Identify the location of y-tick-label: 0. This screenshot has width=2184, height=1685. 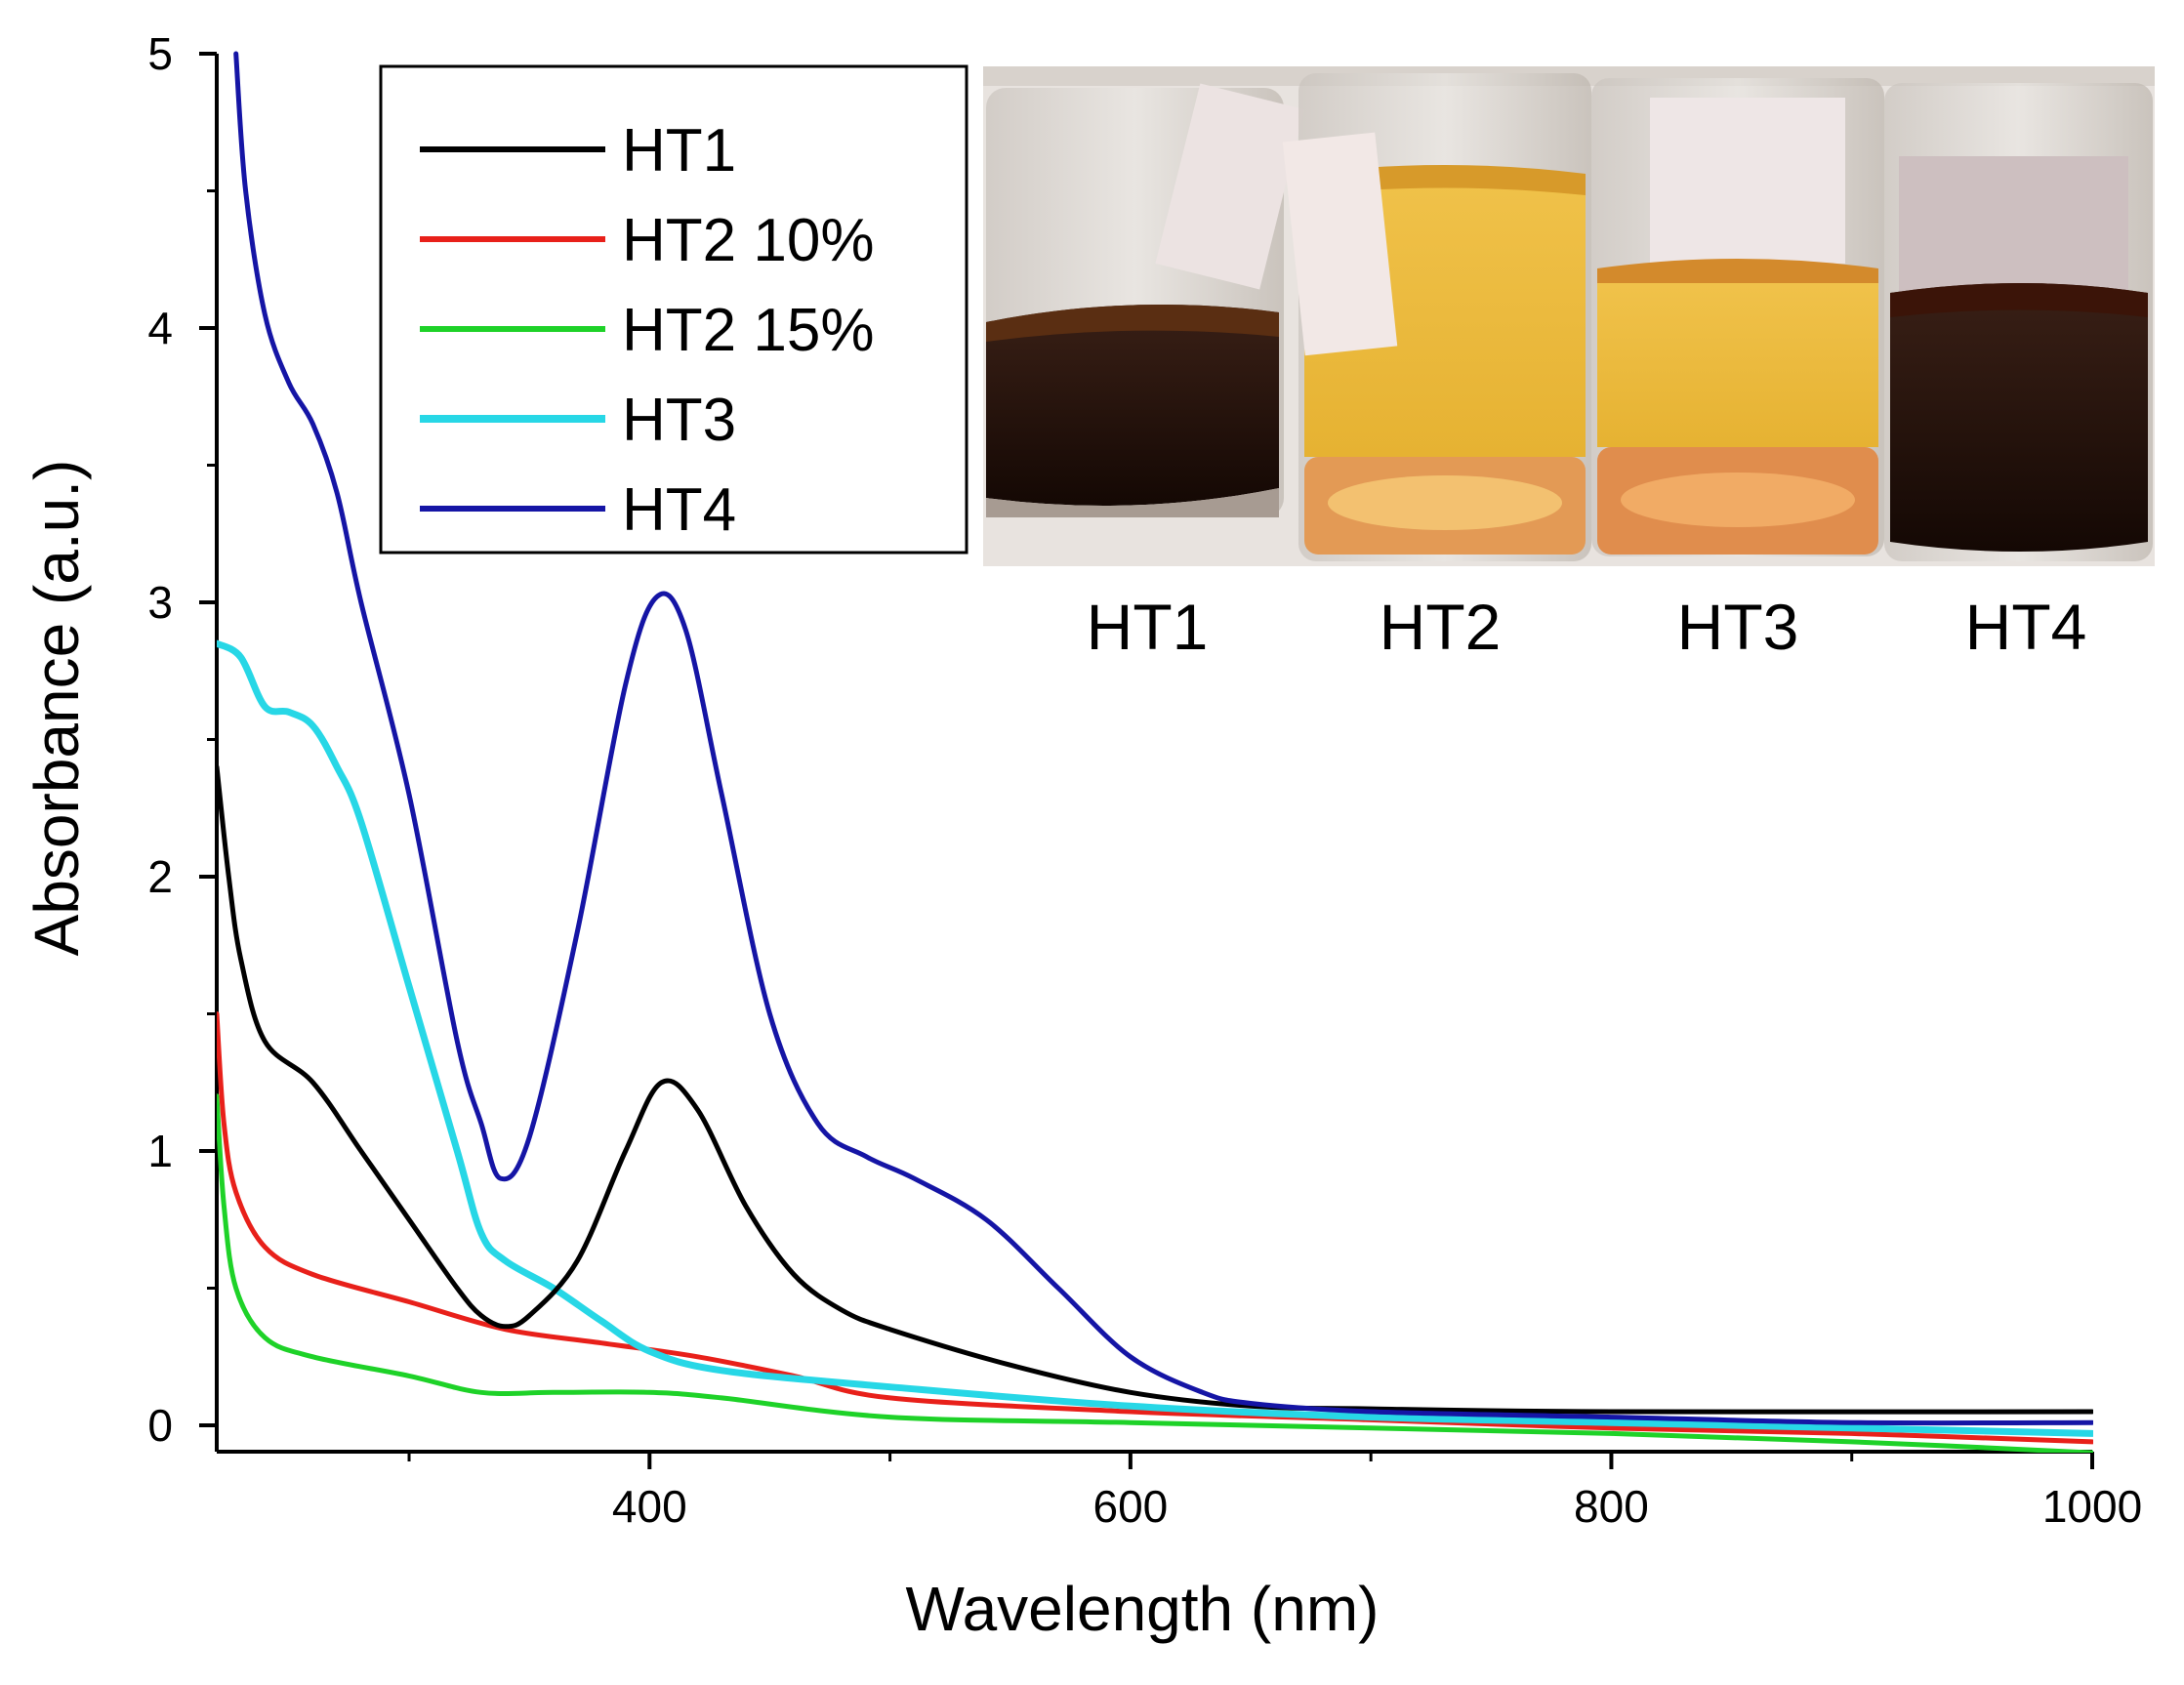
(160, 1425).